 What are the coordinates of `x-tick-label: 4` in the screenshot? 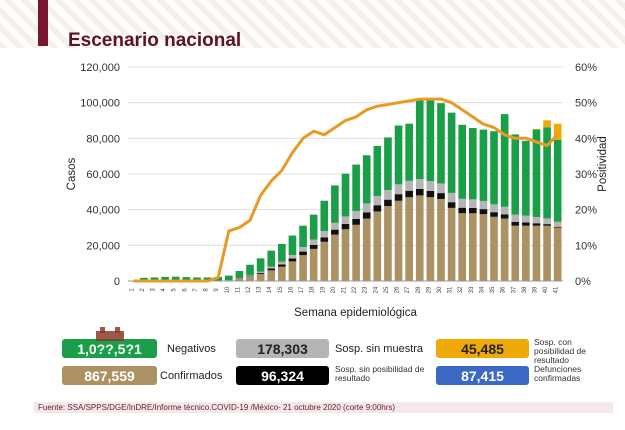 It's located at (164, 290).